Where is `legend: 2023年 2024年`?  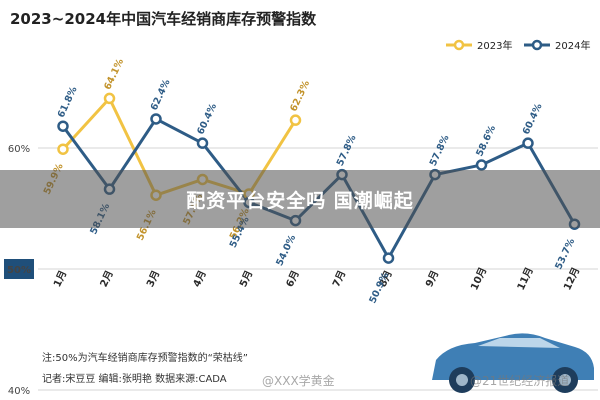
legend: 2023年 2024年 is located at coordinates (518, 45).